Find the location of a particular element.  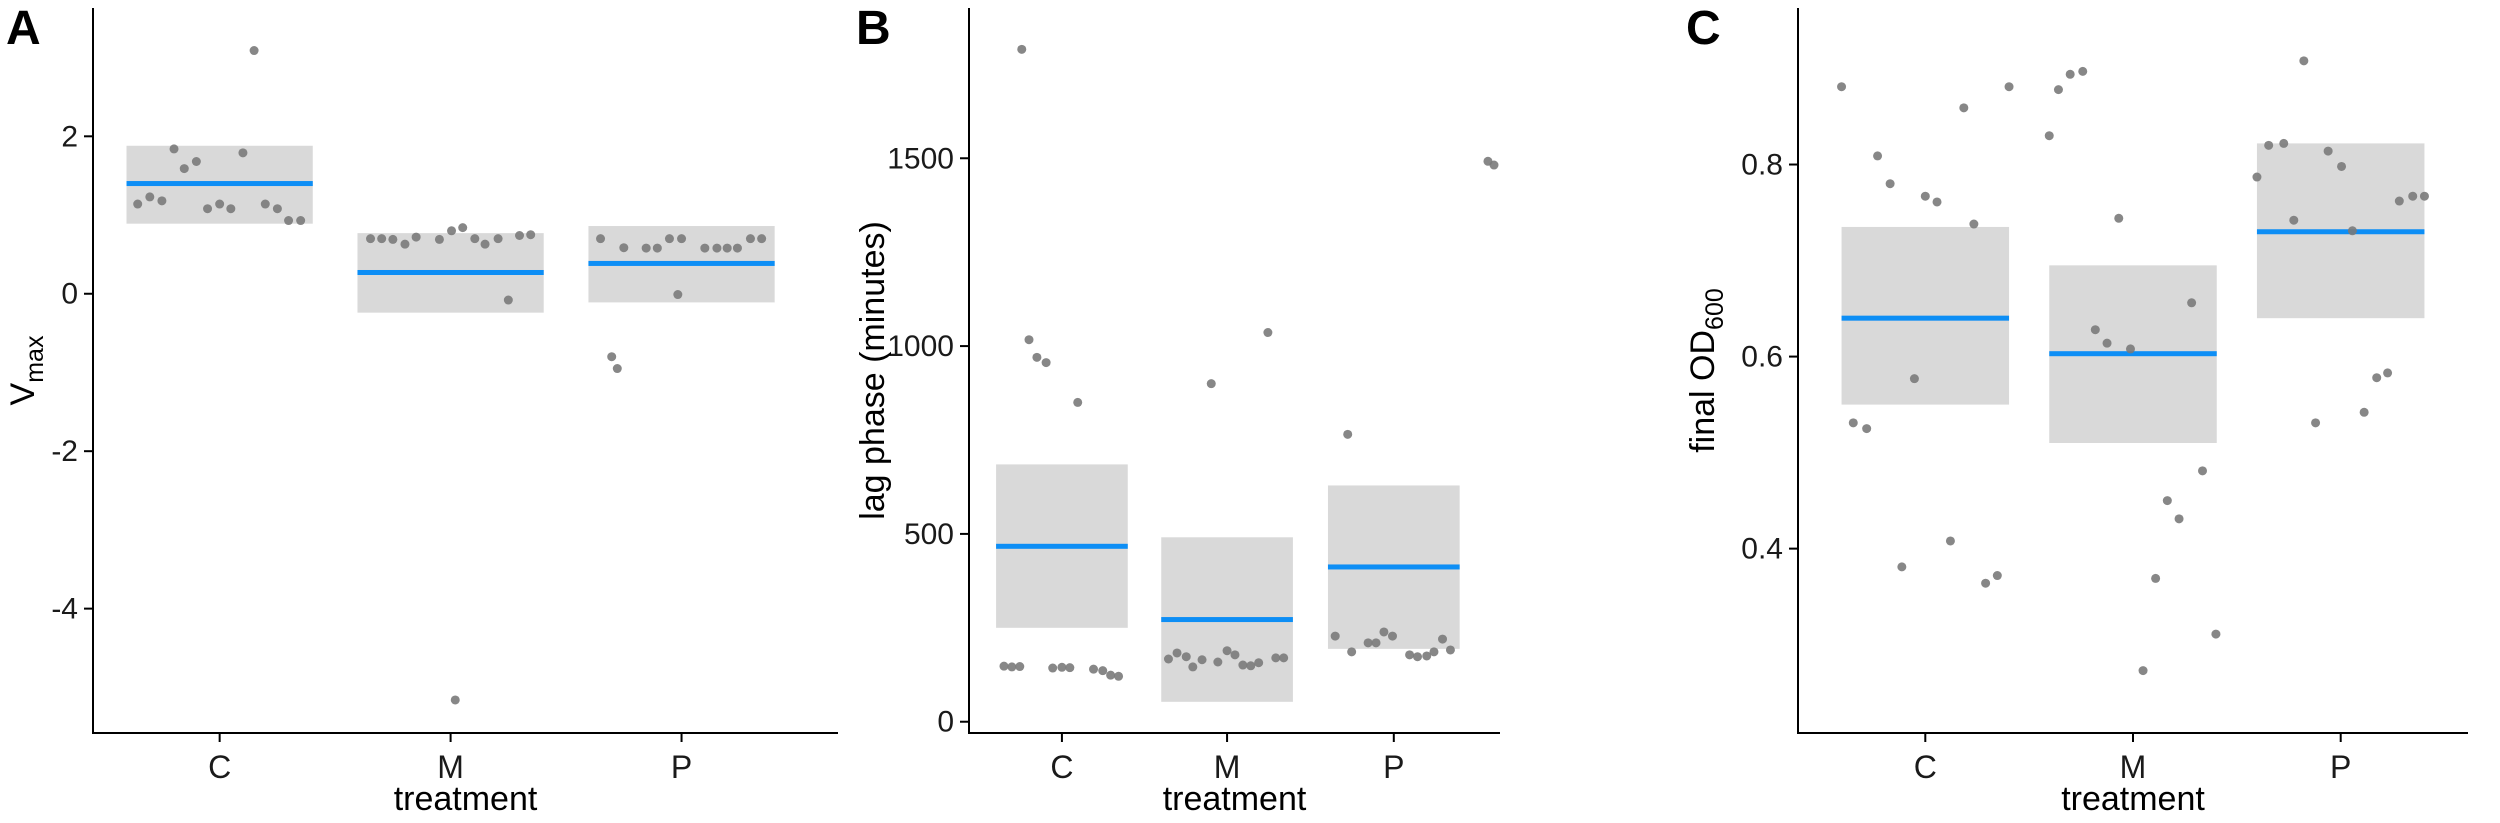

y-tick-label: 2 is located at coordinates (69, 136).